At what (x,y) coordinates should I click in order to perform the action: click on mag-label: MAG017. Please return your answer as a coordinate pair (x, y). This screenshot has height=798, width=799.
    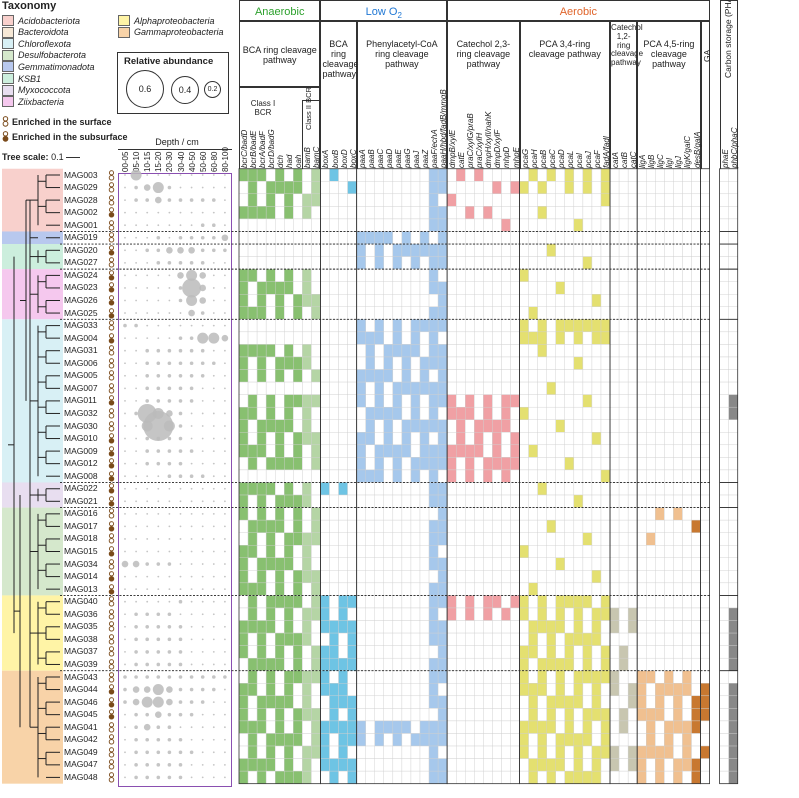
    Looking at the image, I should click on (81, 525).